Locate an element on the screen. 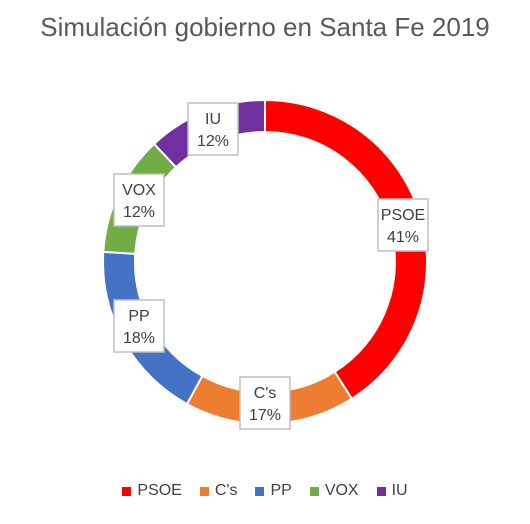 Image resolution: width=530 pixels, height=524 pixels. legend-label: VOX is located at coordinates (341, 490).